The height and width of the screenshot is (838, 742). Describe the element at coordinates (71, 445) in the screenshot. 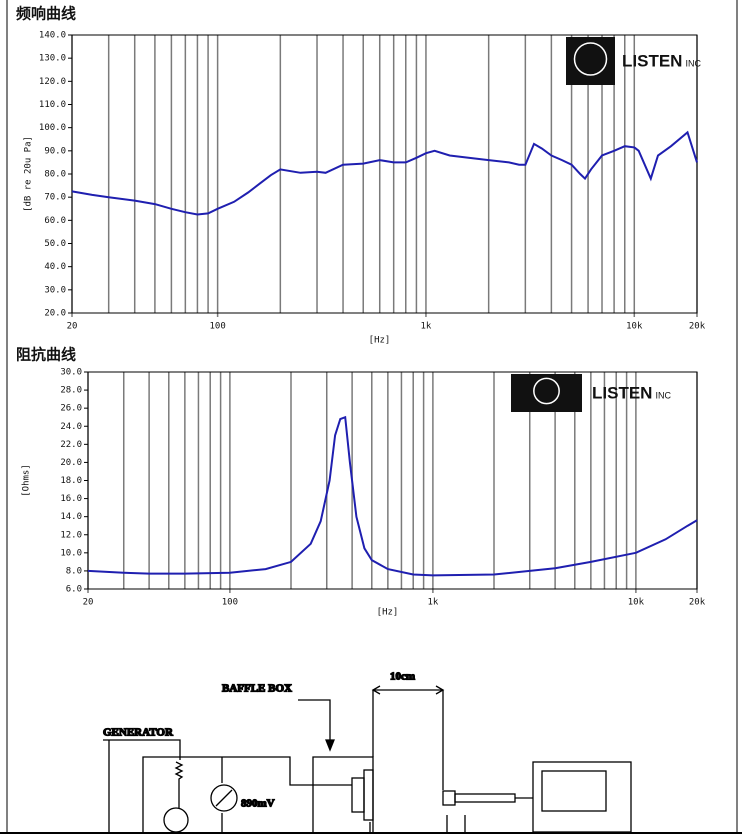

I see `y-tick-label: 22.0` at that location.